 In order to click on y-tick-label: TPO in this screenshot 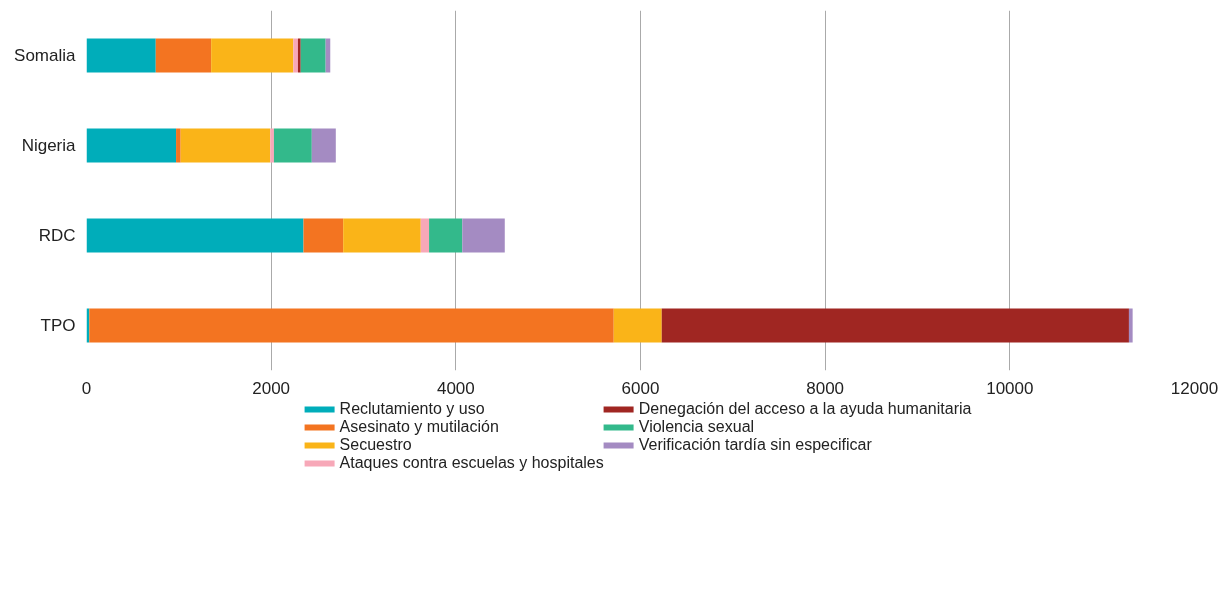, I will do `click(58, 325)`.